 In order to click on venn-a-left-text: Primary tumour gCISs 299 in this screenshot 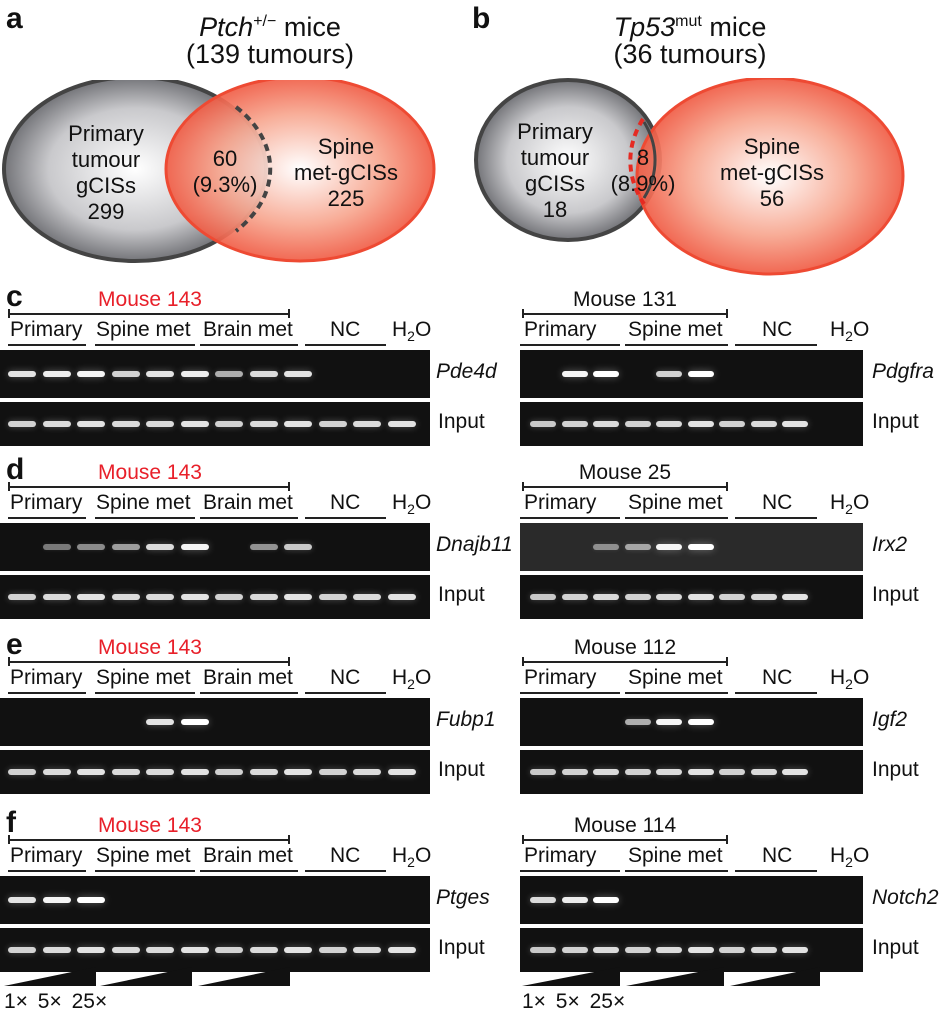, I will do `click(106, 173)`.